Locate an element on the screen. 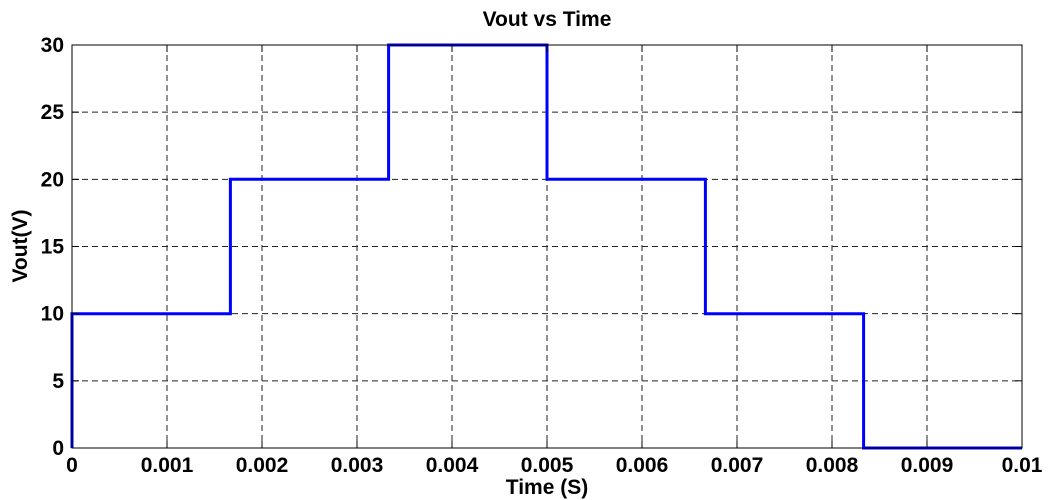 This screenshot has height=500, width=1051. y-tick-labels: 0 5 10 15 20 25 30 is located at coordinates (53, 247).